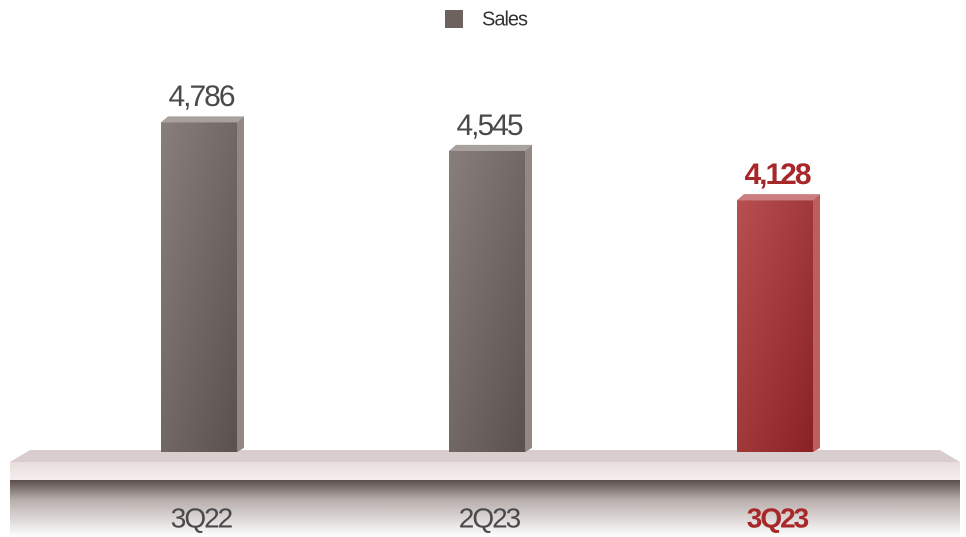  What do you see at coordinates (485, 456) in the screenshot?
I see `platform-top` at bounding box center [485, 456].